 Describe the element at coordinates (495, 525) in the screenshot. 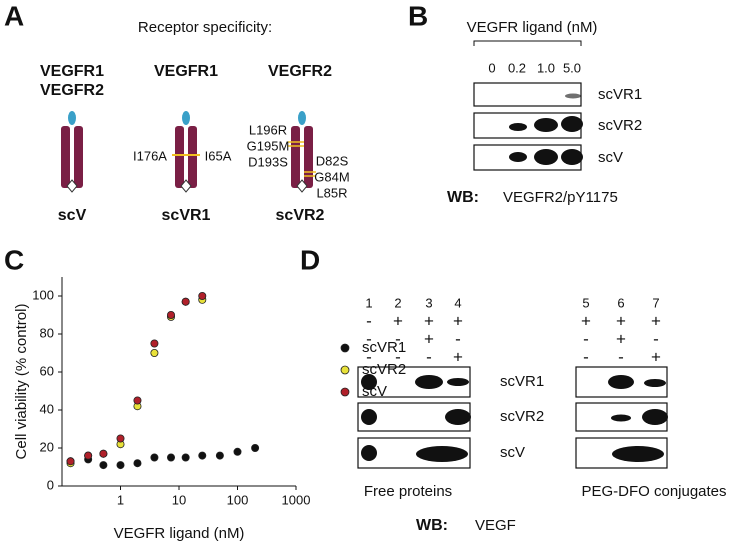

I see `wb-antibody: VEGF` at that location.